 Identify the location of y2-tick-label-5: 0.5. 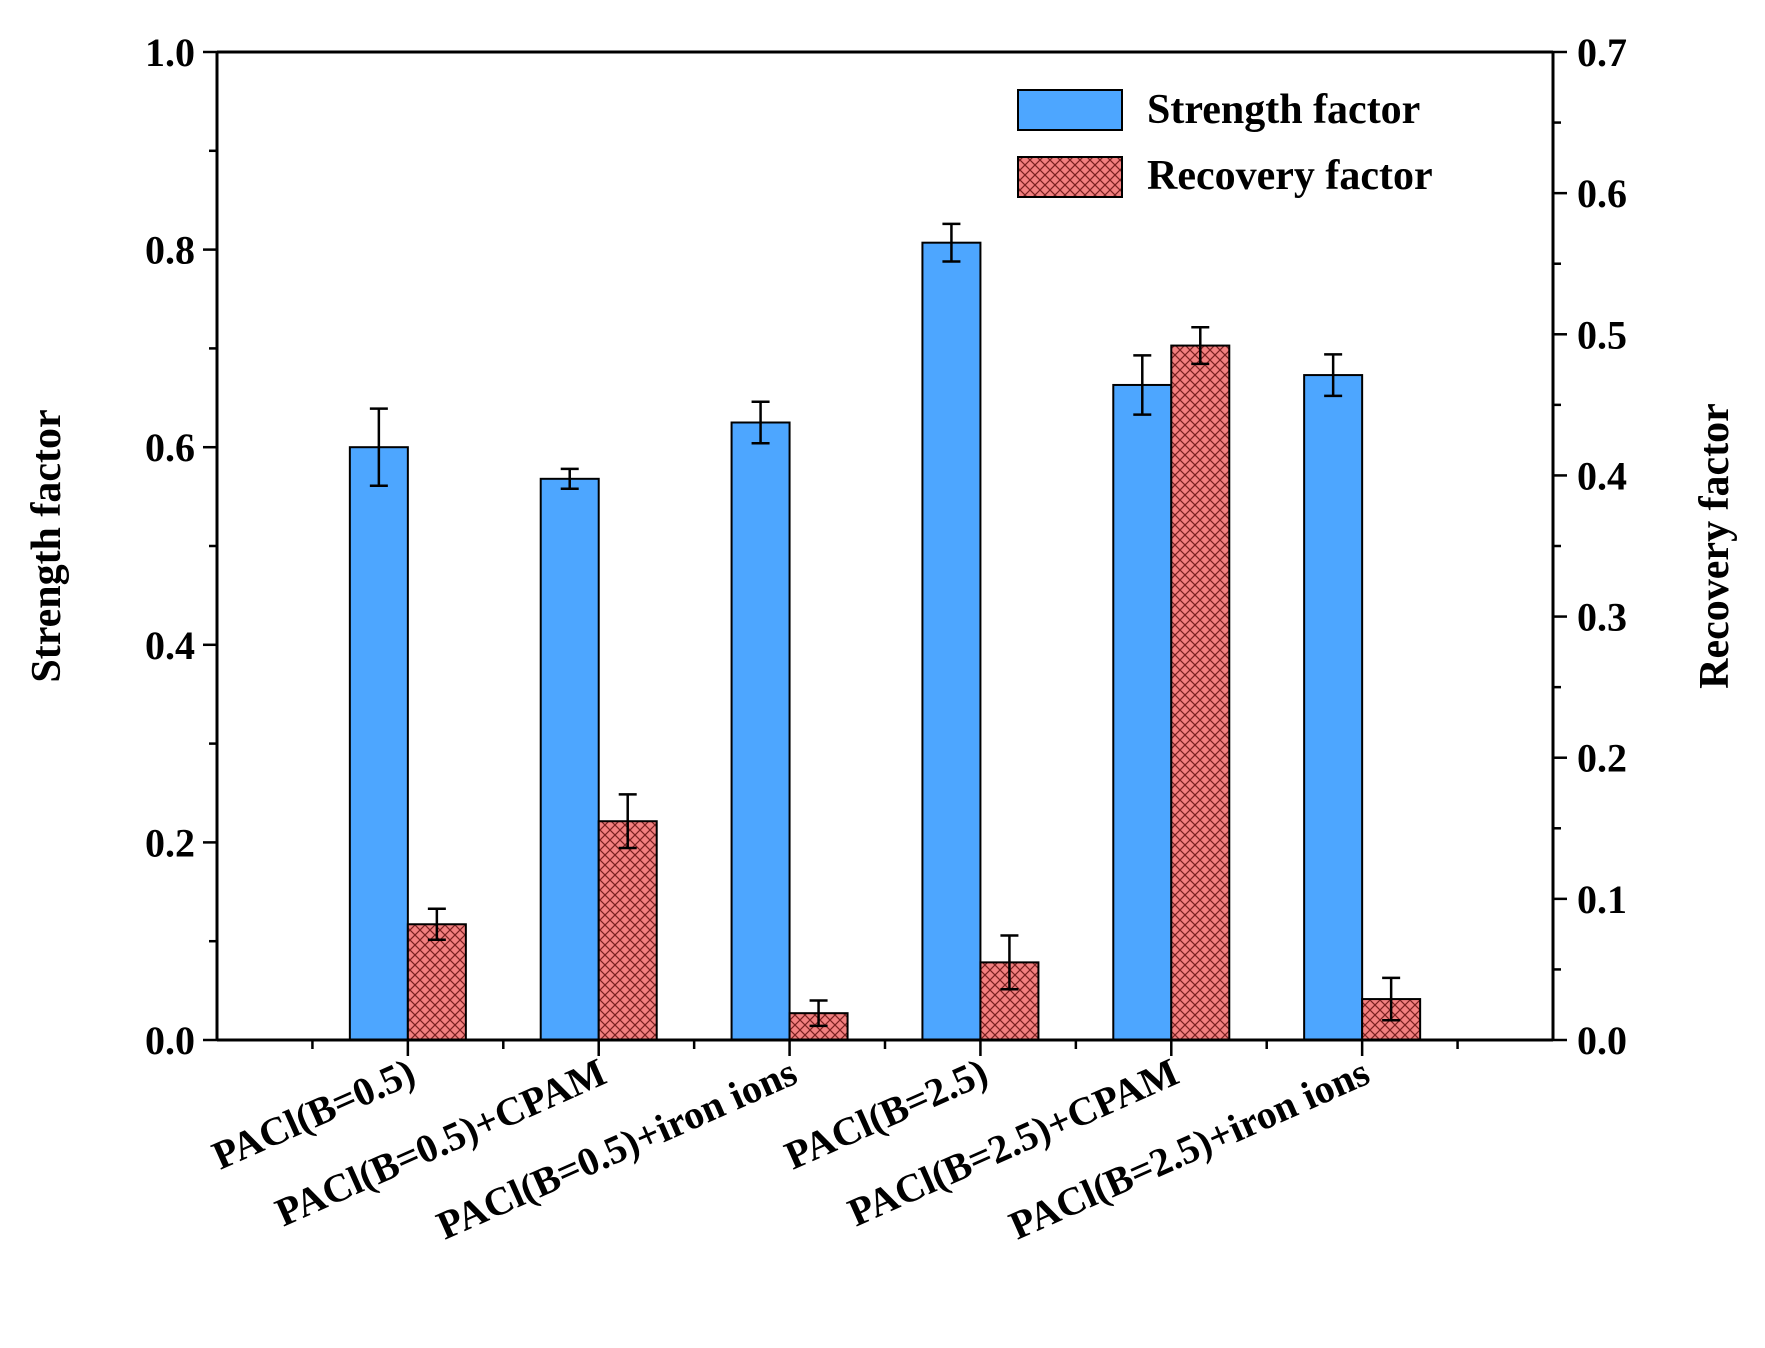
(1602, 334).